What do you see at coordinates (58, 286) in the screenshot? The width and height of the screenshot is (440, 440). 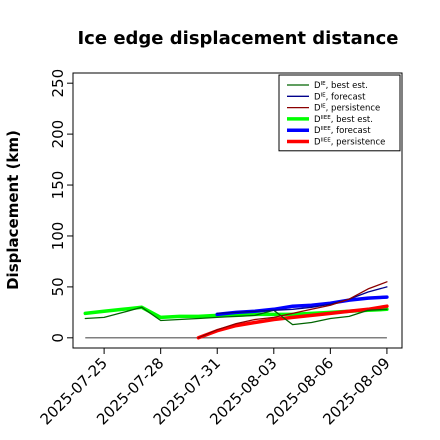 I see `y-tick-label: 50` at bounding box center [58, 286].